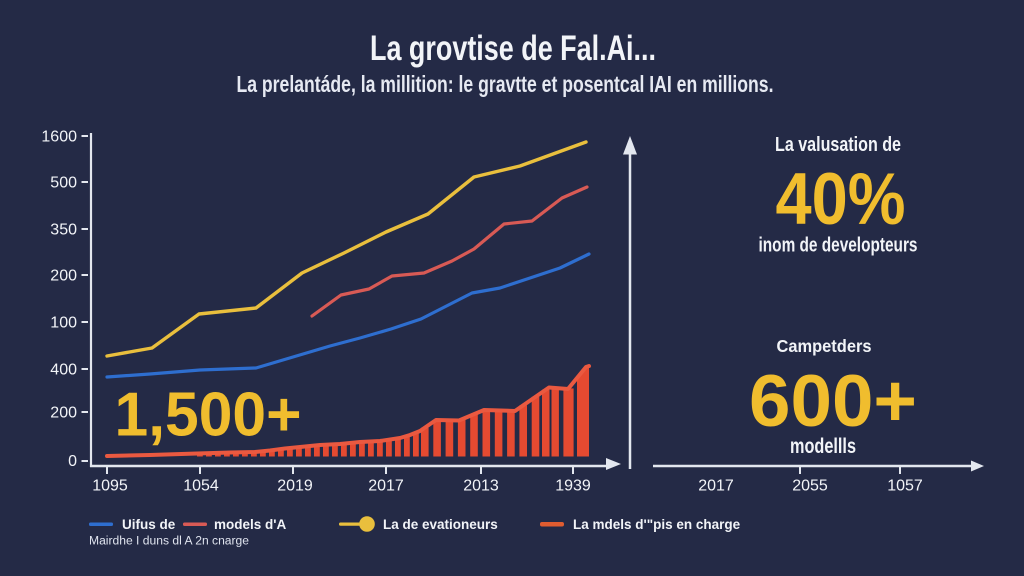 The width and height of the screenshot is (1024, 576). Describe the element at coordinates (838, 145) in the screenshot. I see `svg-text: La valusation de` at that location.